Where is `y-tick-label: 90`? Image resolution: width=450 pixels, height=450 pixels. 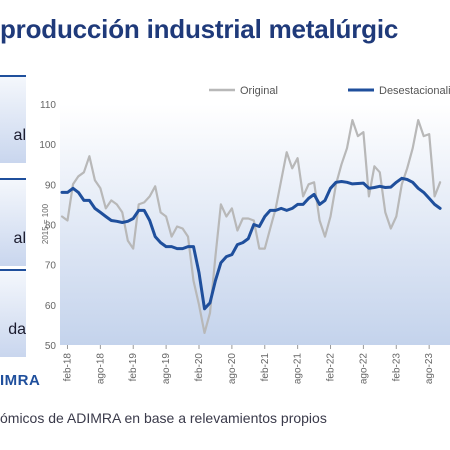 y-tick-label: 90 is located at coordinates (51, 185).